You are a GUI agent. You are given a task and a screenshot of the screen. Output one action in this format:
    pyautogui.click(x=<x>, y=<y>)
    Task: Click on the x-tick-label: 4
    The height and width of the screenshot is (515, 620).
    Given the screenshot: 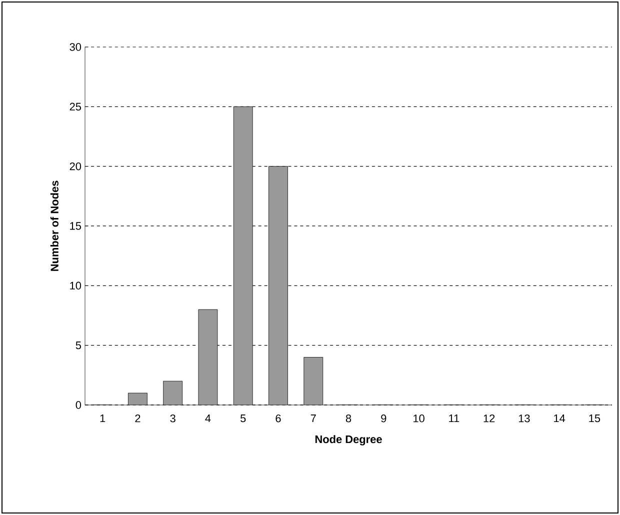 What is the action you would take?
    pyautogui.click(x=208, y=418)
    